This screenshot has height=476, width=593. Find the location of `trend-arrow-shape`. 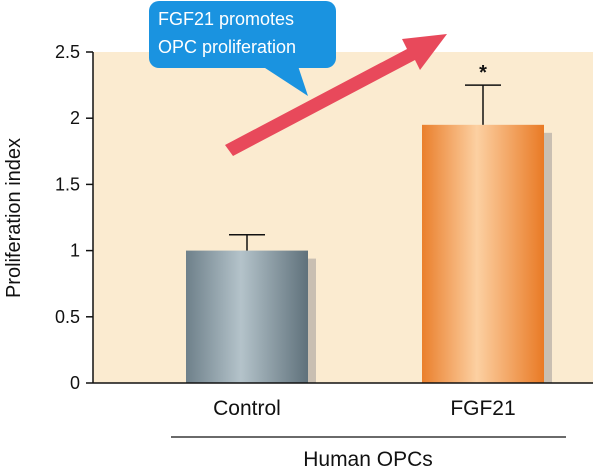

trend-arrow-shape is located at coordinates (336, 95).